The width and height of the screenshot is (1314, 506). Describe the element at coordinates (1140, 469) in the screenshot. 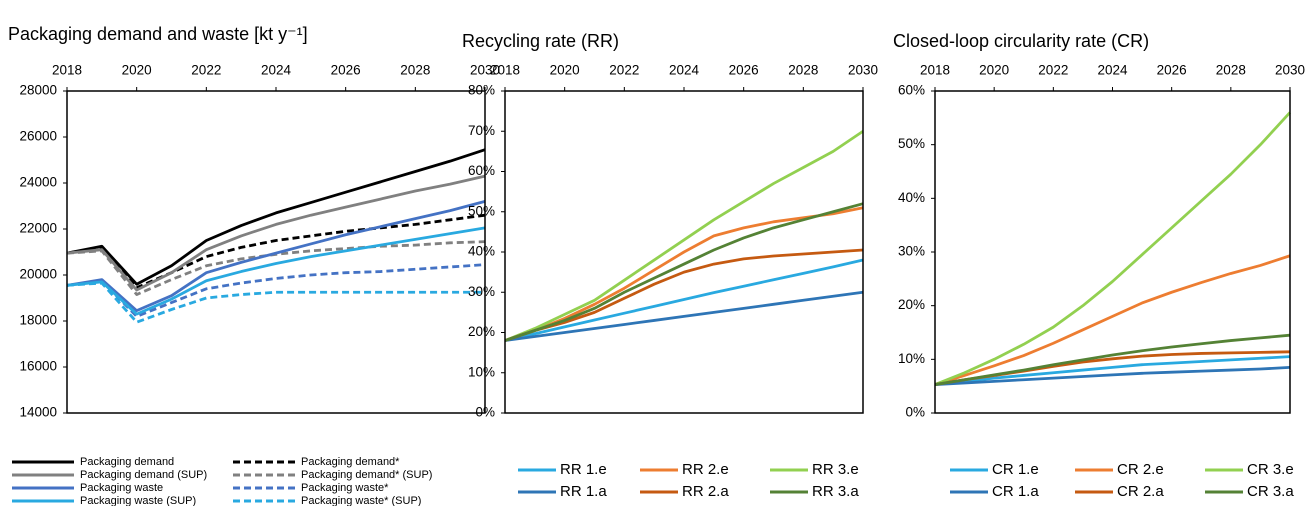

I see `legend-label: CR 2.e` at that location.